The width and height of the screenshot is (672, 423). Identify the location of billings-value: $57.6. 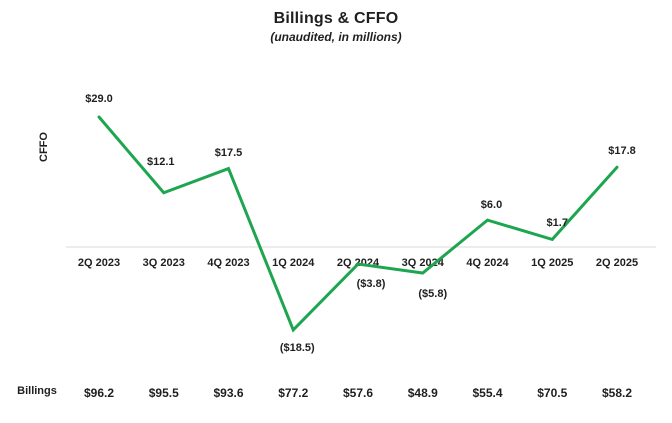
(358, 393).